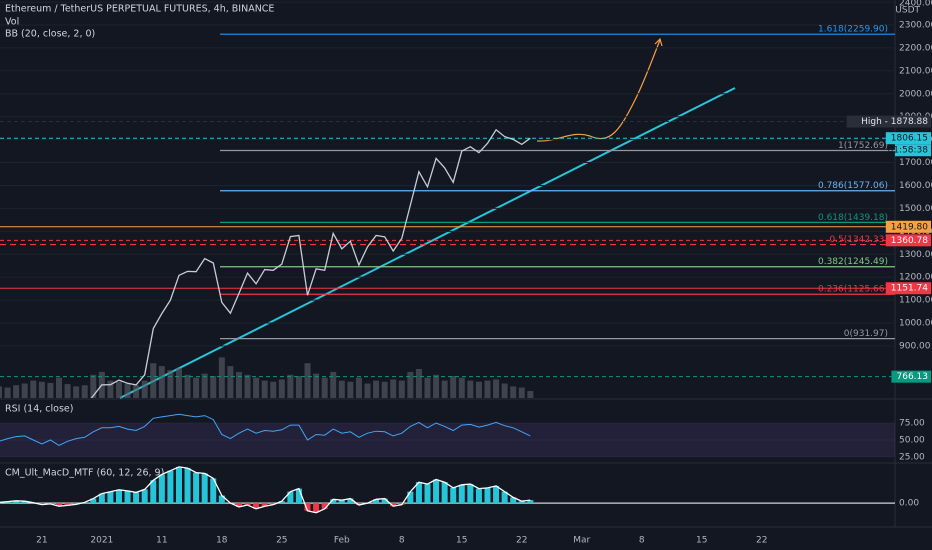 This screenshot has width=932, height=550. What do you see at coordinates (342, 541) in the screenshot?
I see `x-tick-label: Feb` at bounding box center [342, 541].